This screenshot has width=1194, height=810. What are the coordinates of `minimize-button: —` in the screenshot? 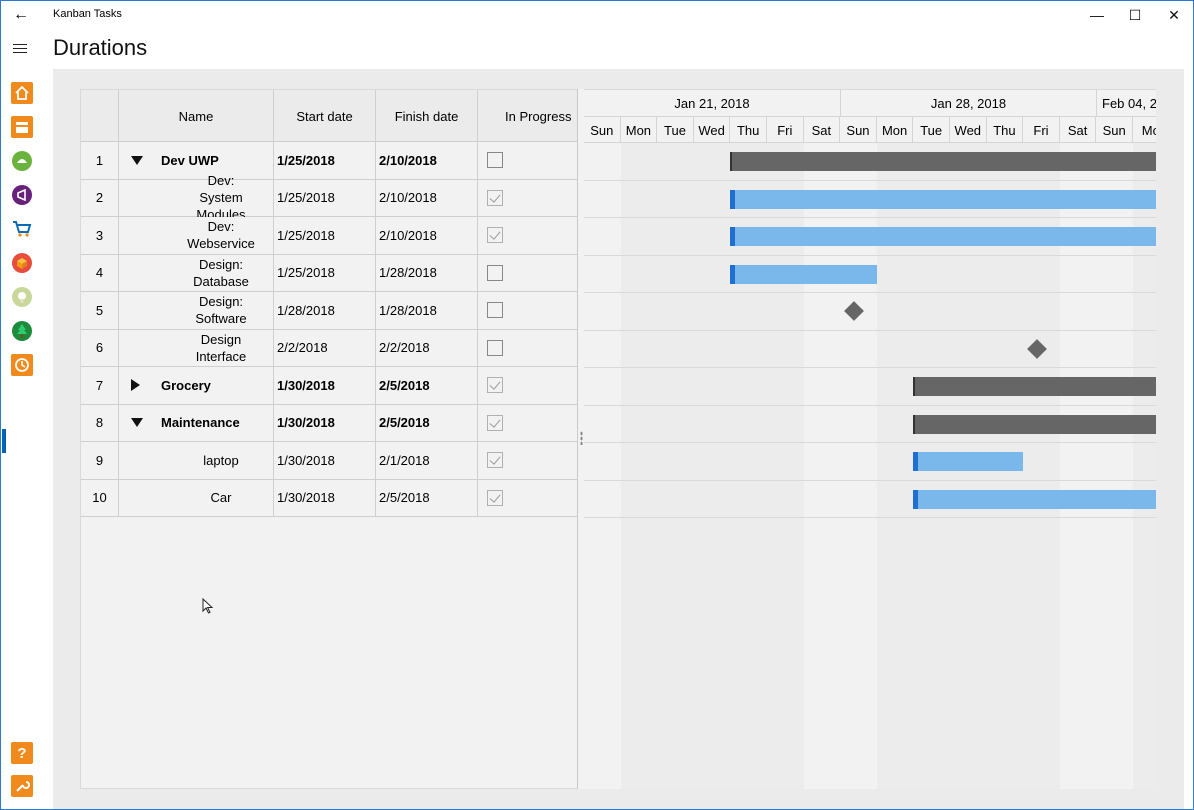 It's located at (1097, 15).